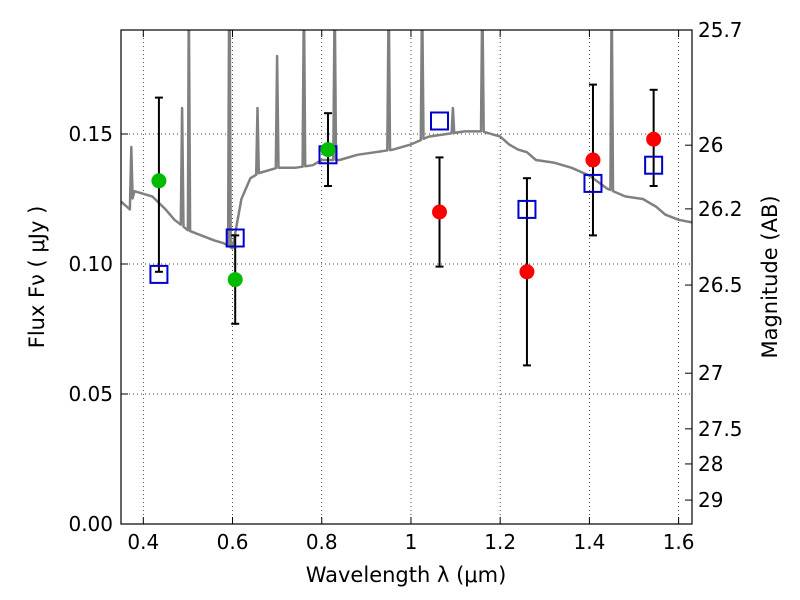  Describe the element at coordinates (90, 134) in the screenshot. I see `y-tick-label: 0.15` at that location.